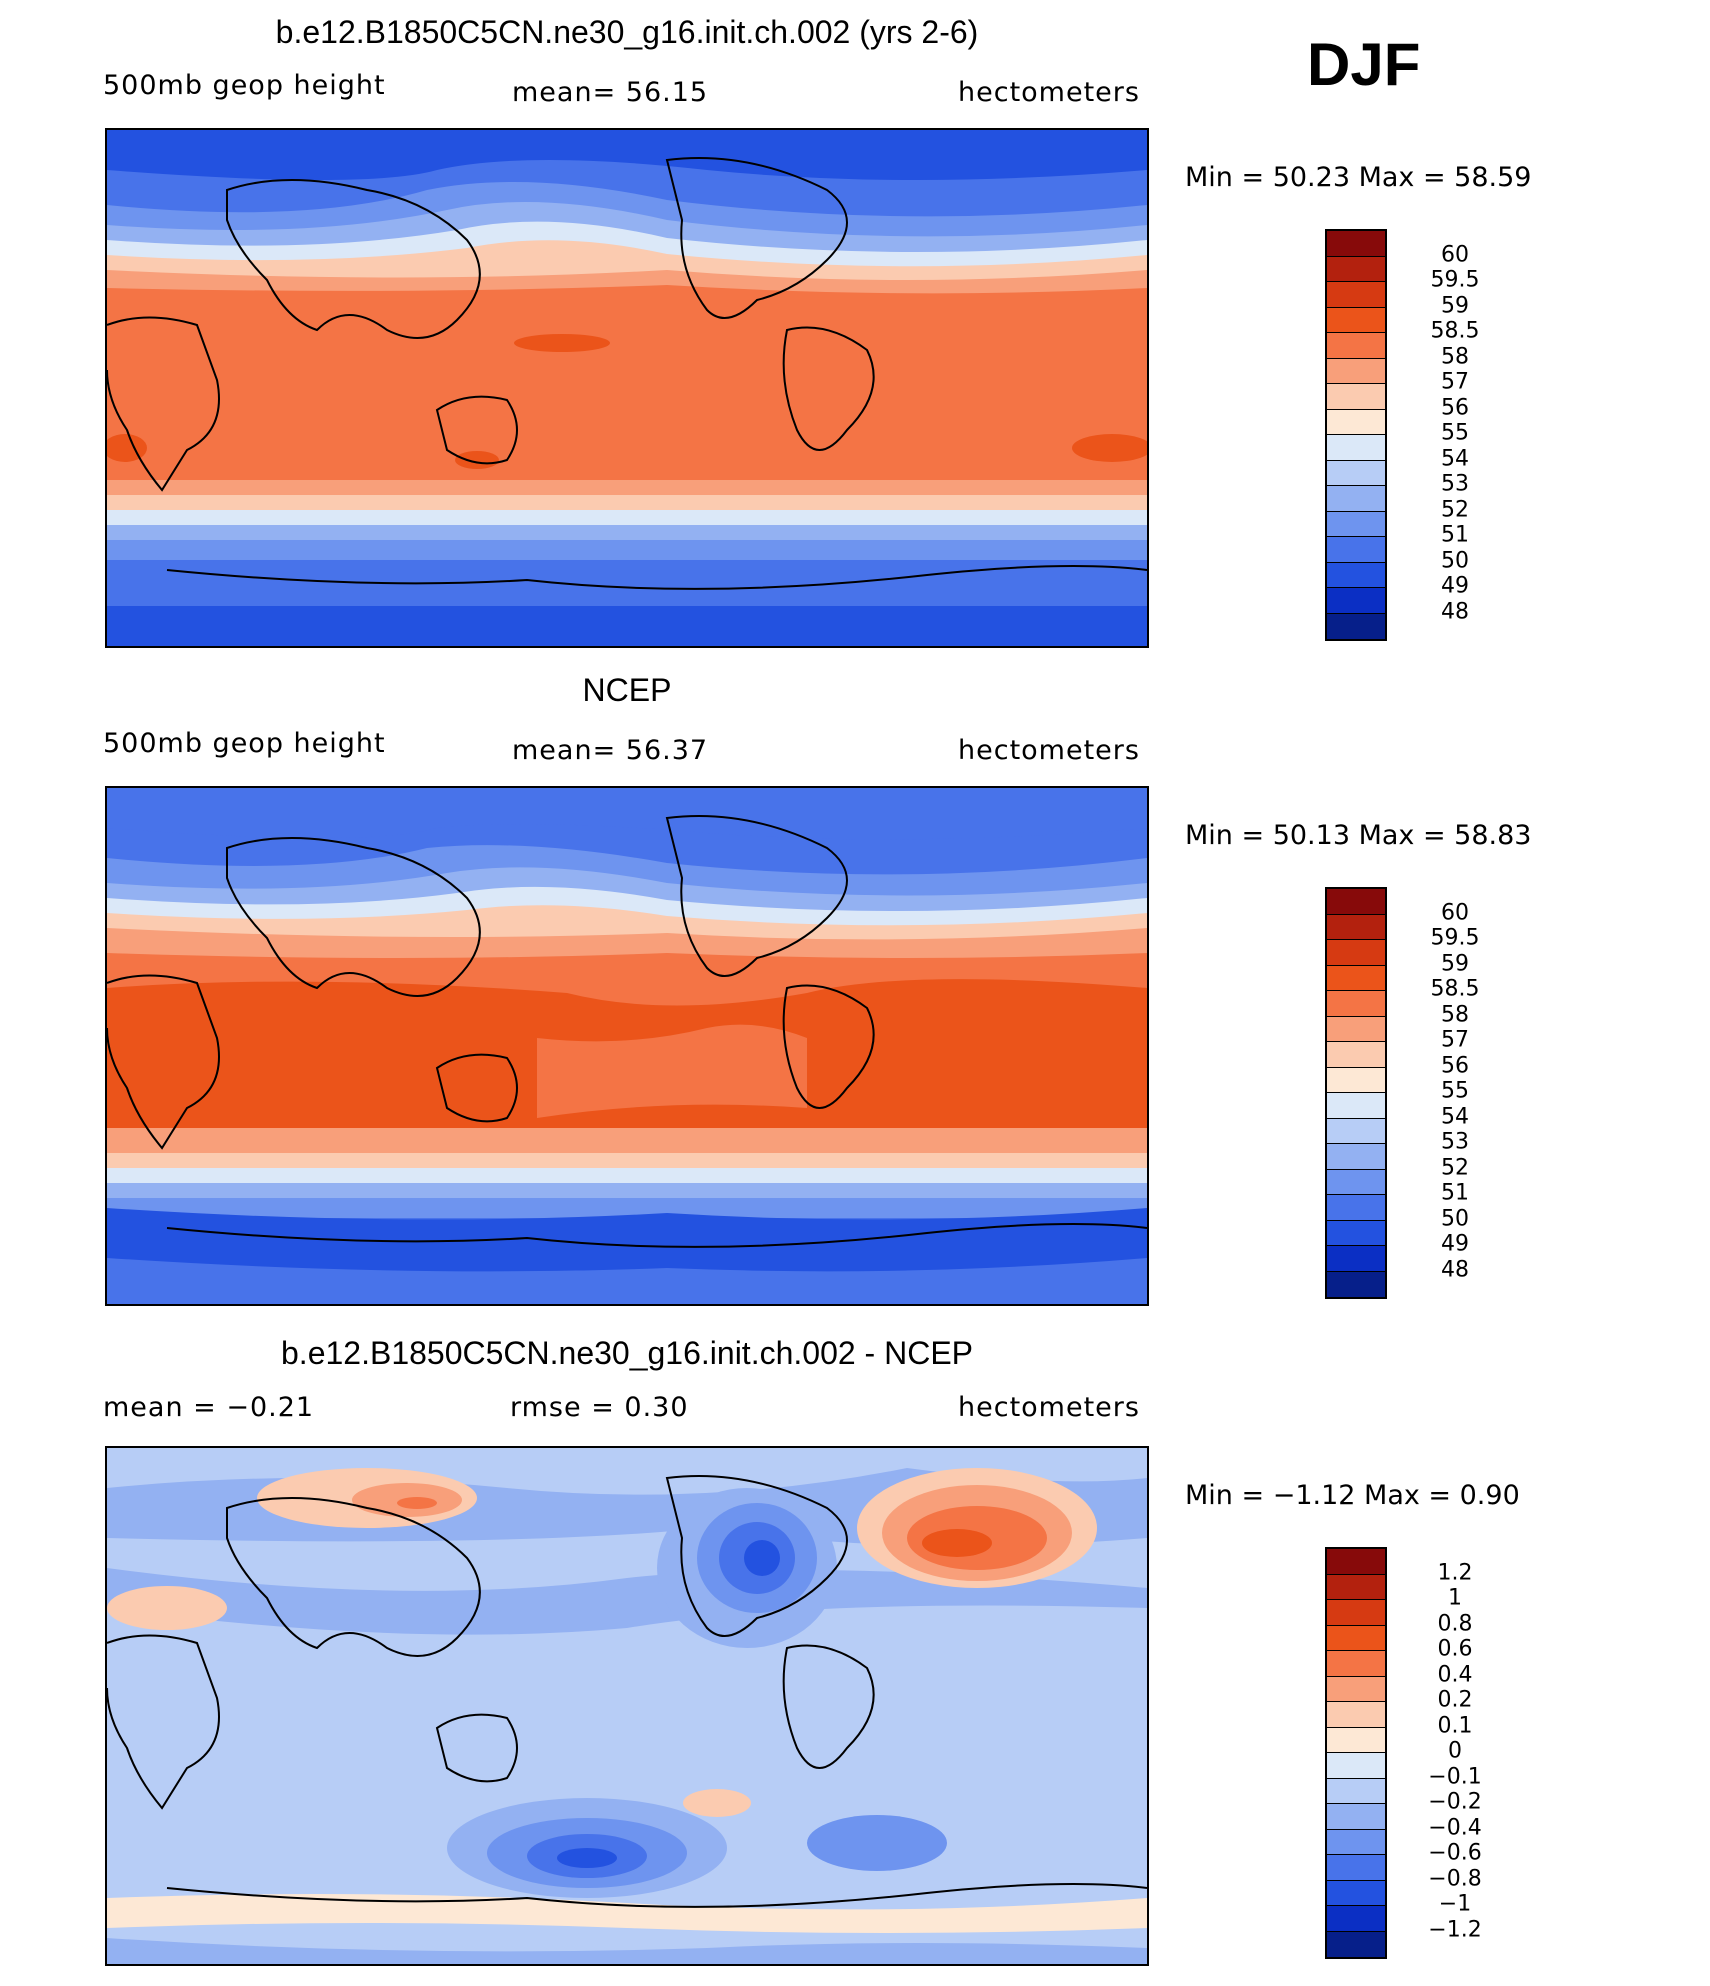  I want to click on panel-3-mean-label: mean = −0.21, so click(209, 1407).